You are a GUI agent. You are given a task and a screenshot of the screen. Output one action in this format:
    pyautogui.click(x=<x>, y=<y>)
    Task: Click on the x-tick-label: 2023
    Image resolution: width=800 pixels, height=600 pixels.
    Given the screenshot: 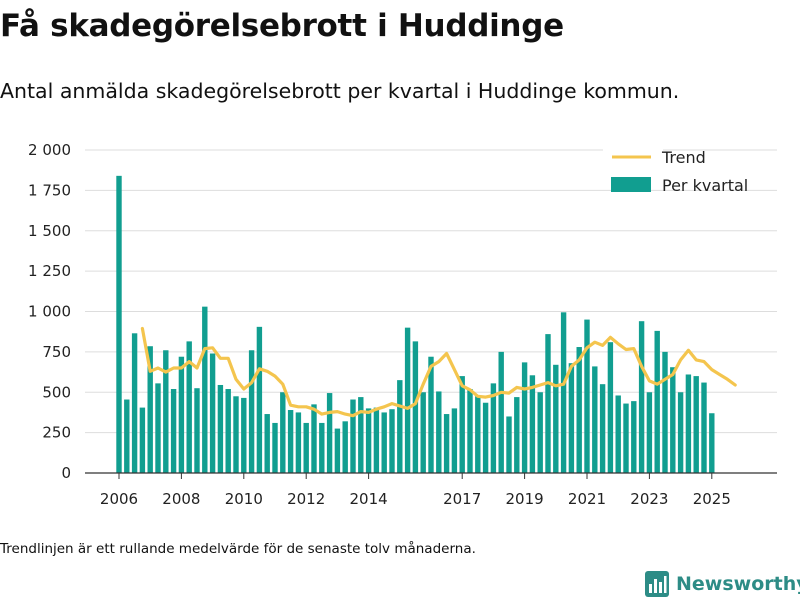 What is the action you would take?
    pyautogui.click(x=649, y=499)
    